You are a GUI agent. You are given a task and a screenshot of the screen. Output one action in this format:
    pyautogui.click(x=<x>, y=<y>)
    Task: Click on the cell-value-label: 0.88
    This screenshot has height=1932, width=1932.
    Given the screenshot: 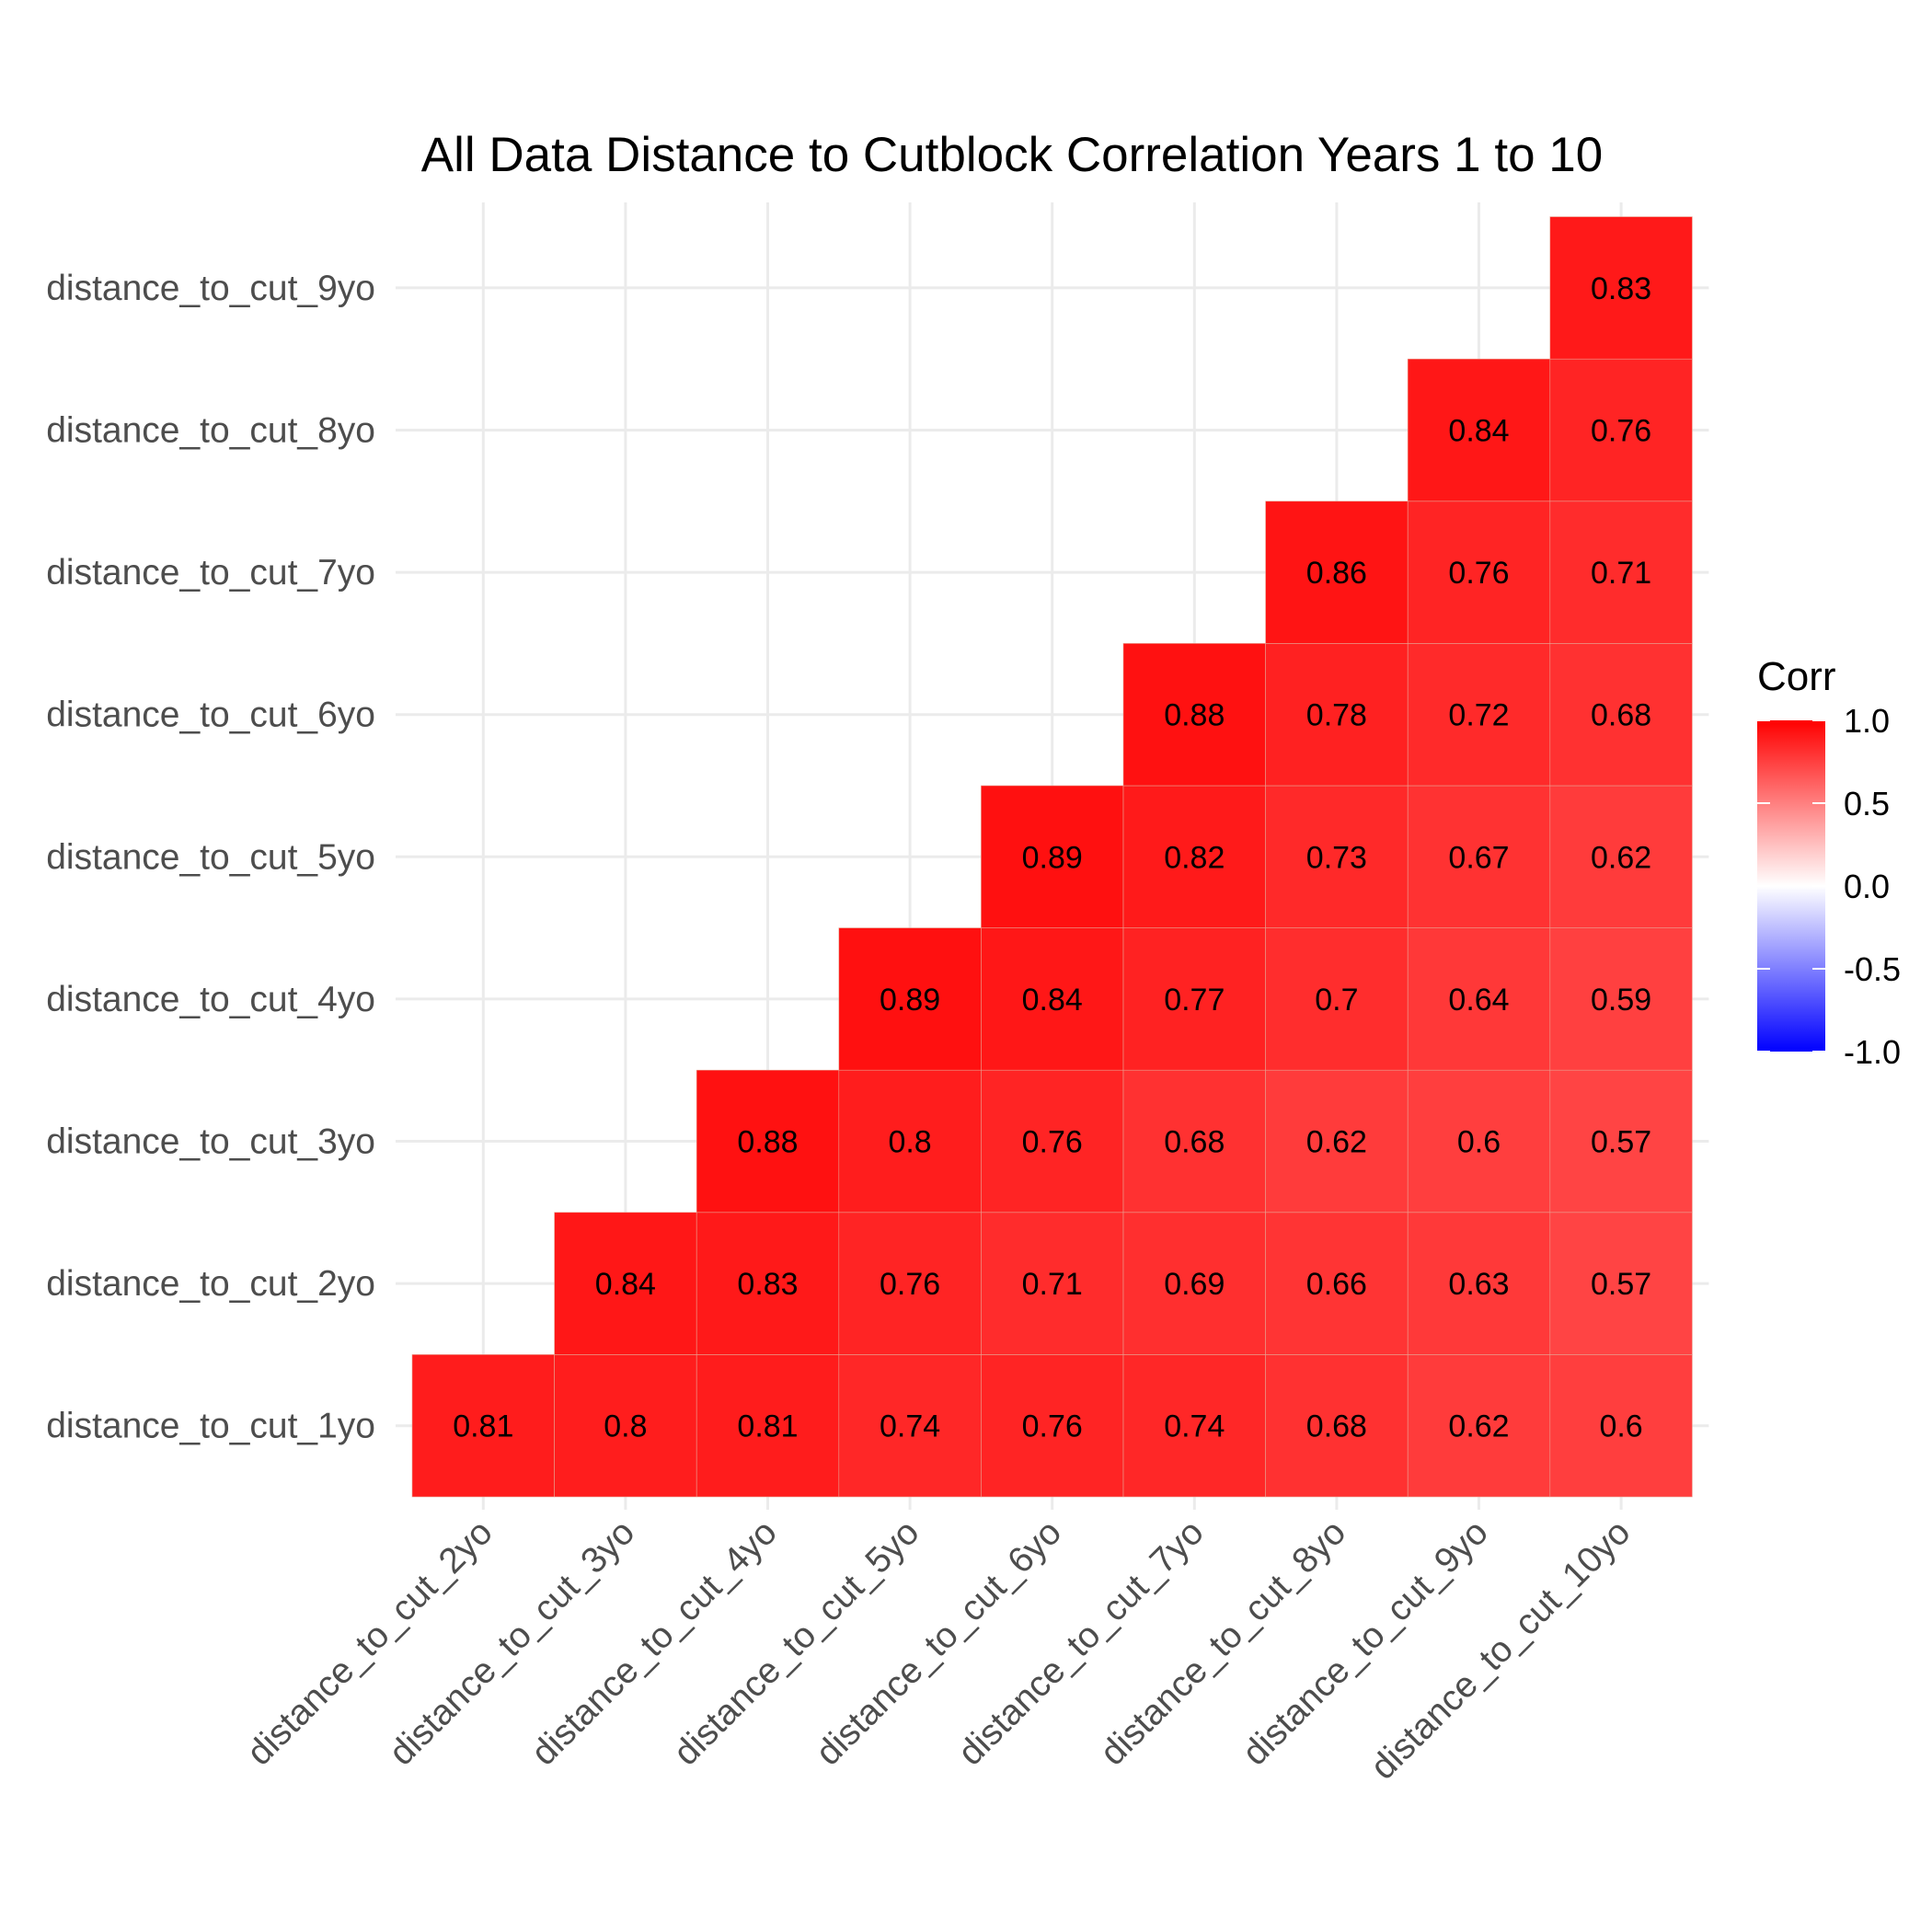 What is the action you would take?
    pyautogui.click(x=1194, y=715)
    